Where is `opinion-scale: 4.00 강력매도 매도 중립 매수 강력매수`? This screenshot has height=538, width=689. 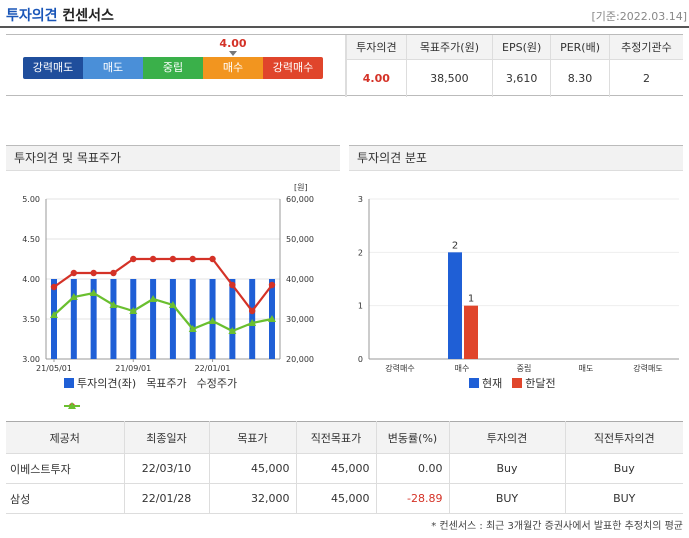
opinion-scale: 4.00 강력매도 매도 중립 매수 강력매수 is located at coordinates (176, 66).